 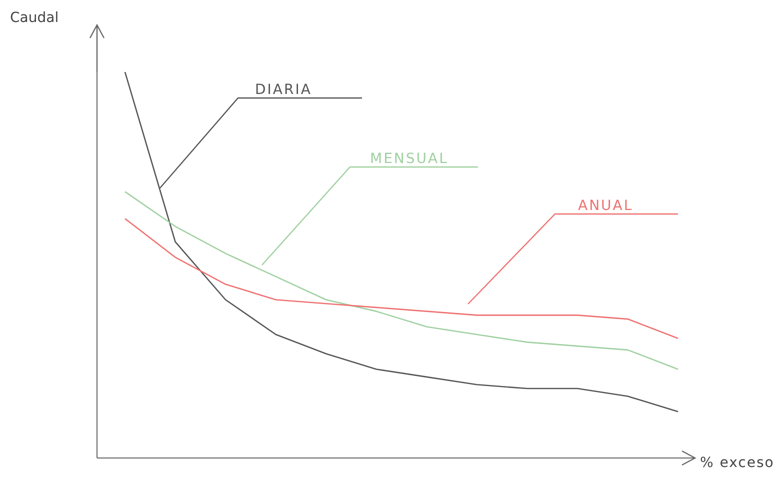 What do you see at coordinates (737, 463) in the screenshot?
I see `x-axis-title: % exceso` at bounding box center [737, 463].